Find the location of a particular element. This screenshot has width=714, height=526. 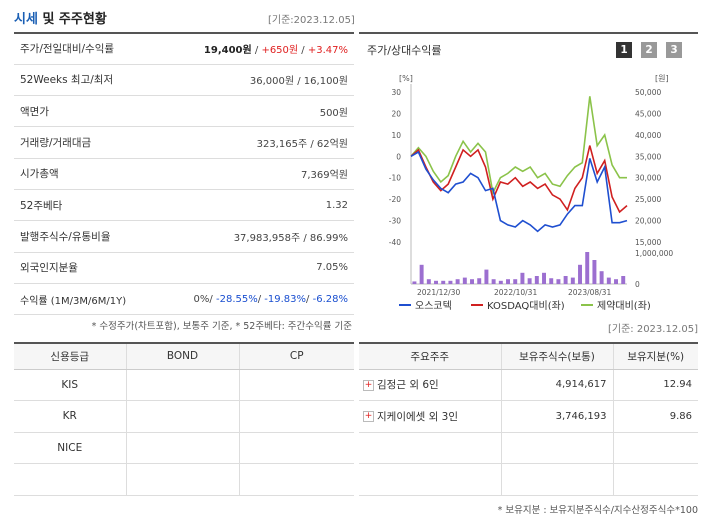

return-6m: -19.83% is located at coordinates (285, 299).